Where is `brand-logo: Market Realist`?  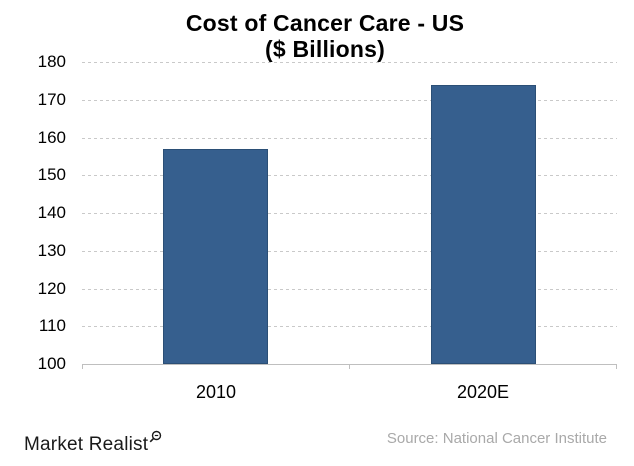
brand-logo: Market Realist is located at coordinates (93, 443).